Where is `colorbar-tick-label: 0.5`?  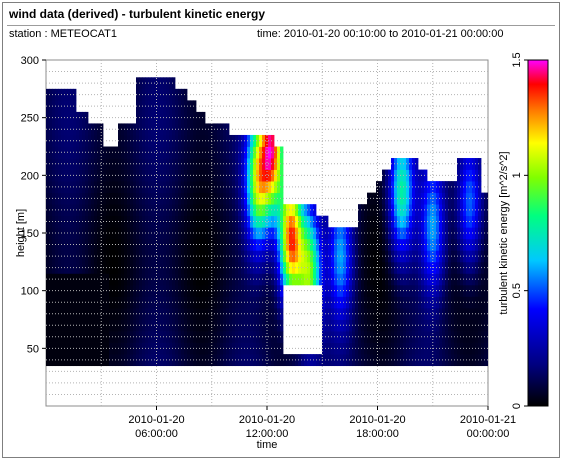
colorbar-tick-label: 0.5 is located at coordinates (517, 290).